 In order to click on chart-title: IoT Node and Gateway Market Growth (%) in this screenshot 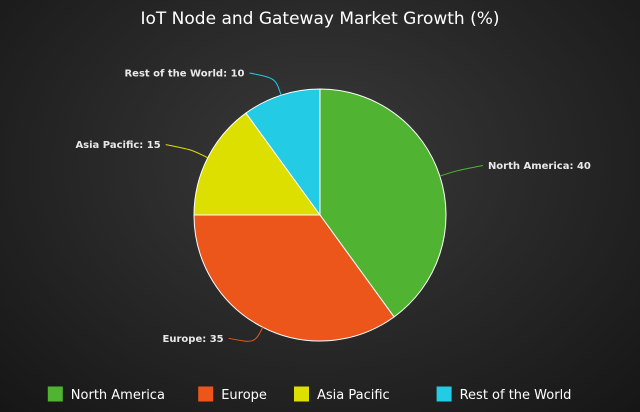, I will do `click(319, 19)`.